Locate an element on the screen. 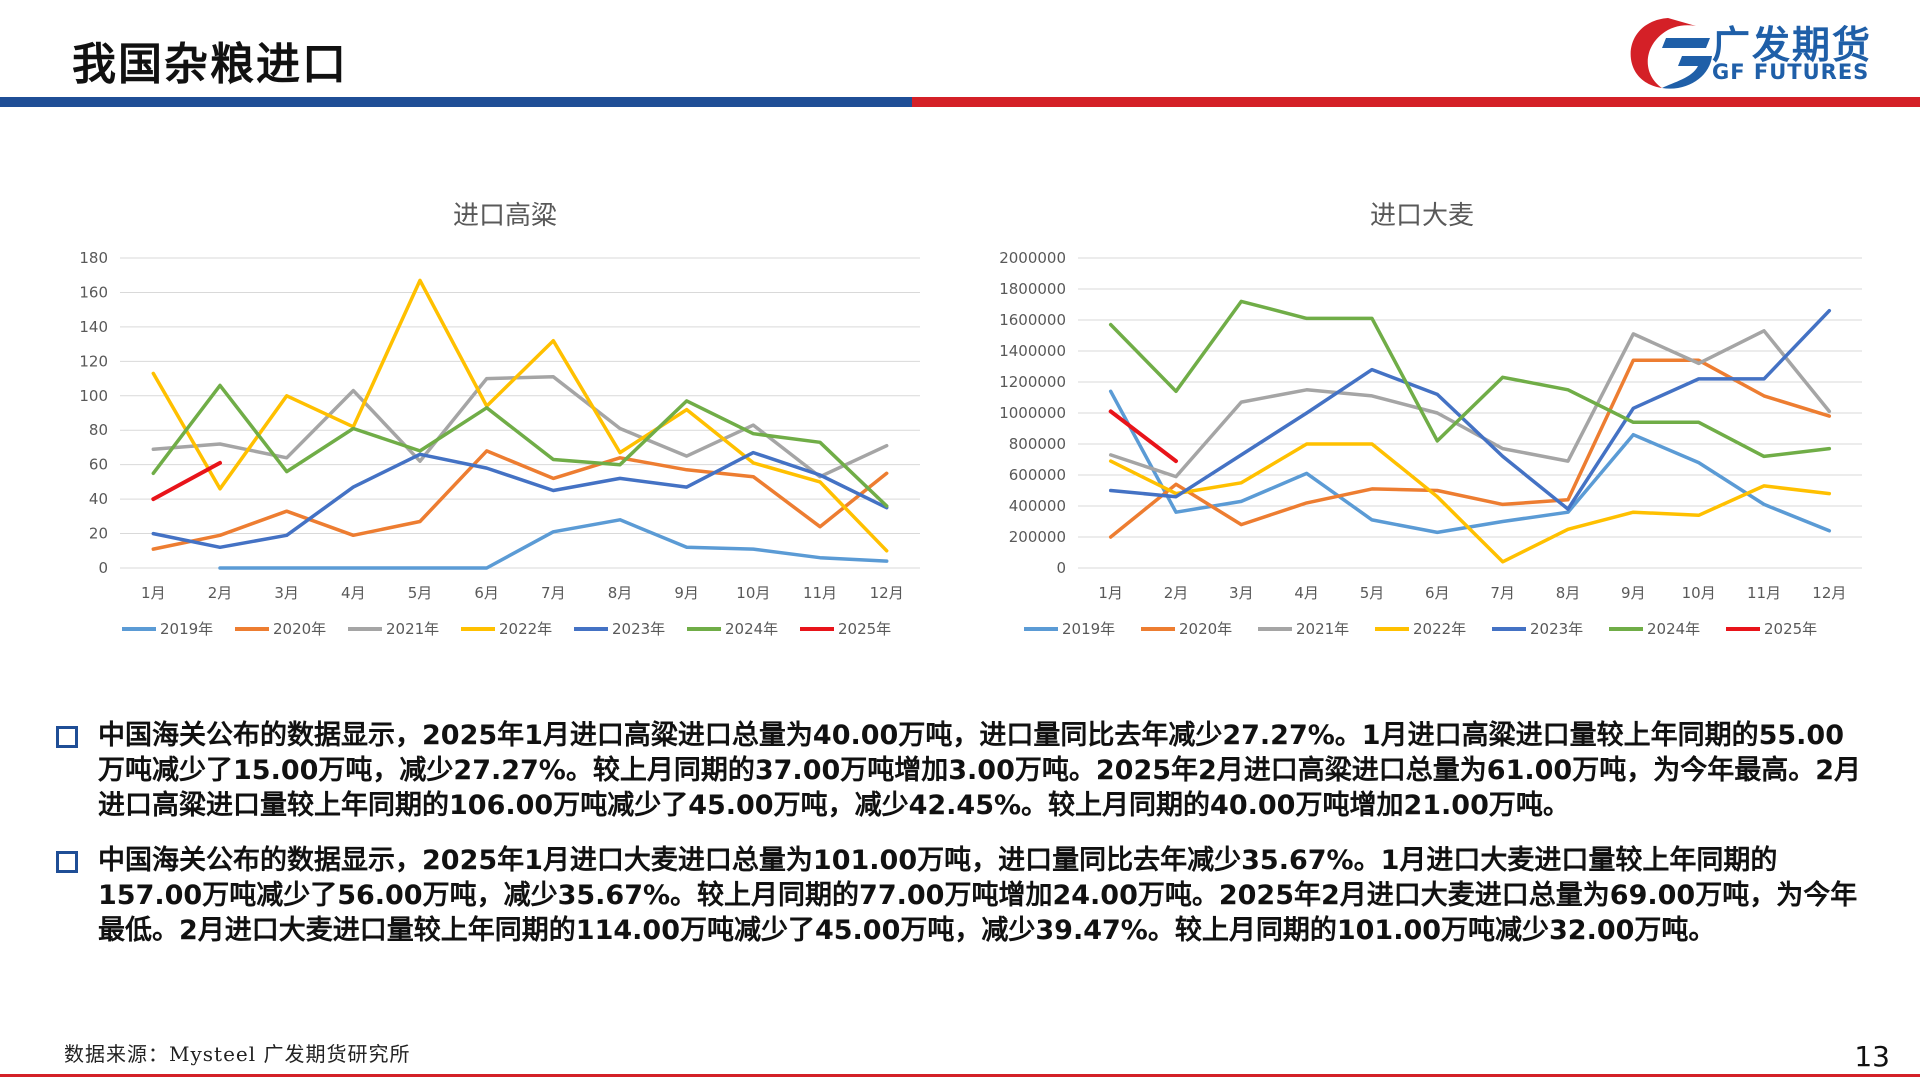  y-tick-label: 2000000 is located at coordinates (1032, 258).